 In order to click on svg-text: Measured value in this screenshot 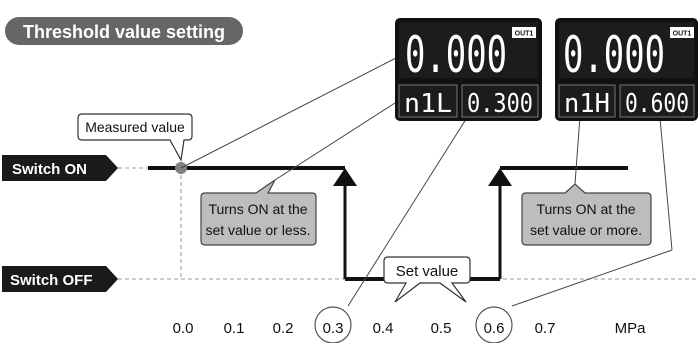, I will do `click(135, 127)`.